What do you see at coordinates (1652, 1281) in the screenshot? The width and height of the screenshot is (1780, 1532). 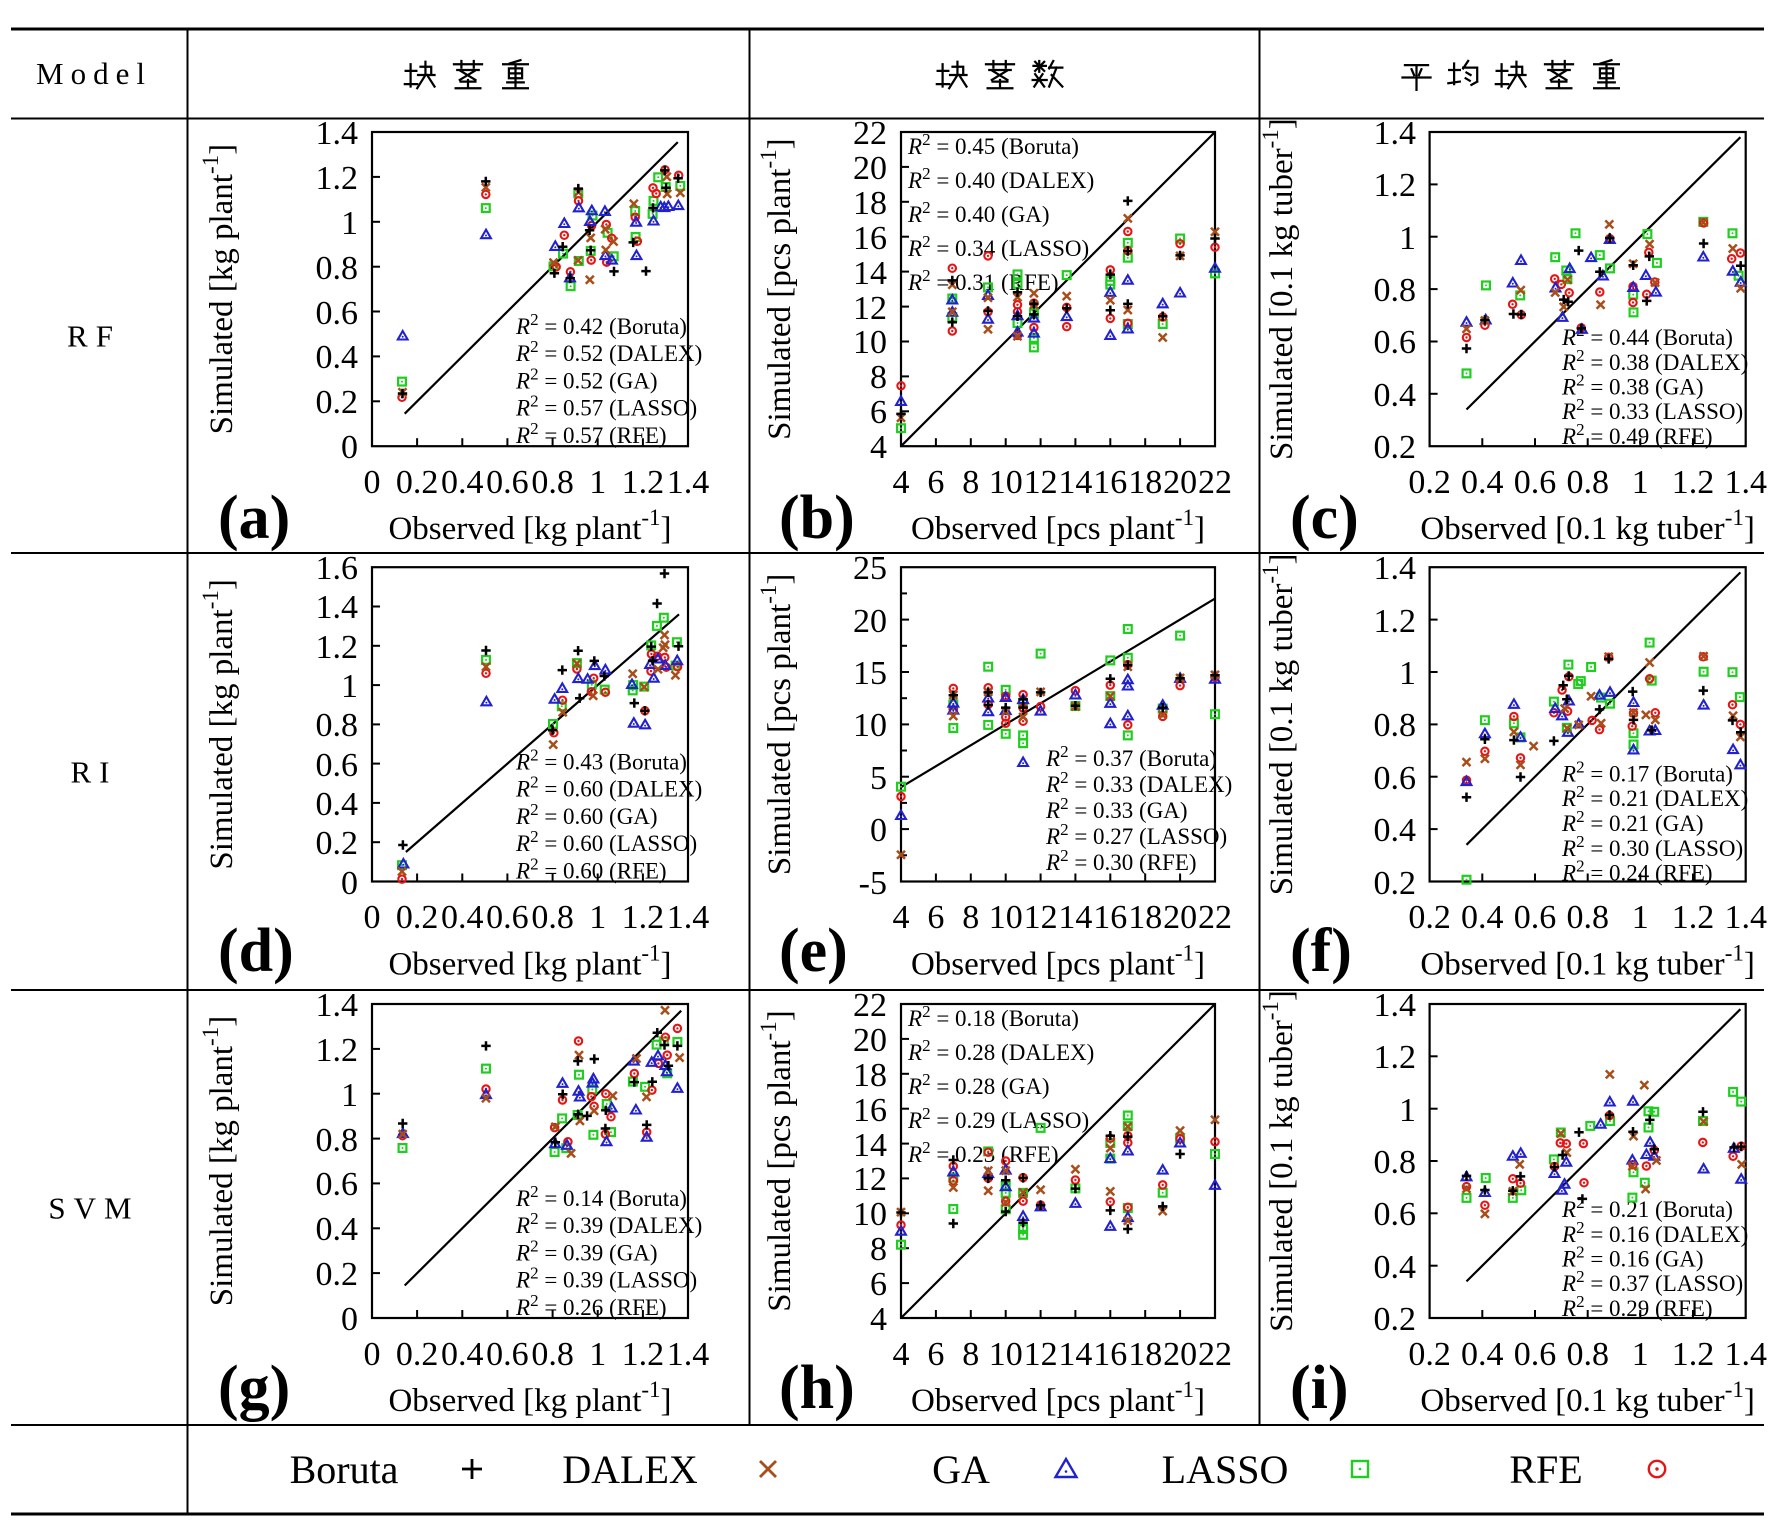 I see `svg-text: R2 = 0.37 (LASSO)` at bounding box center [1652, 1281].